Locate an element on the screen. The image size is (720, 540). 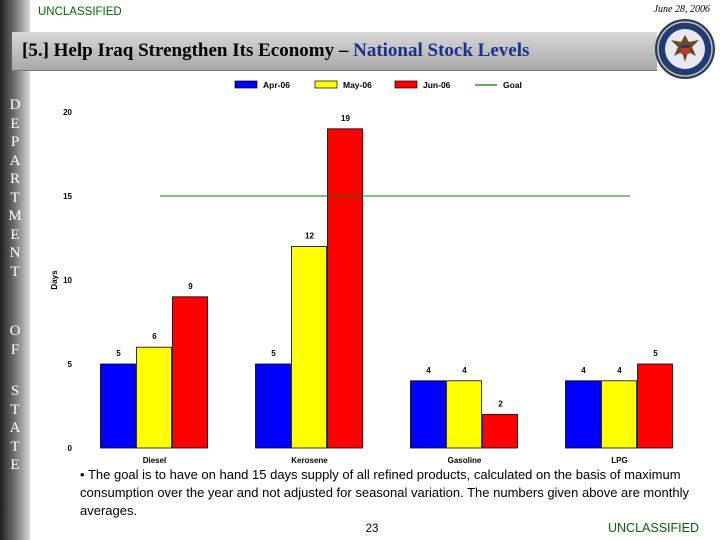
y-tick-label: 5 is located at coordinates (70, 364).